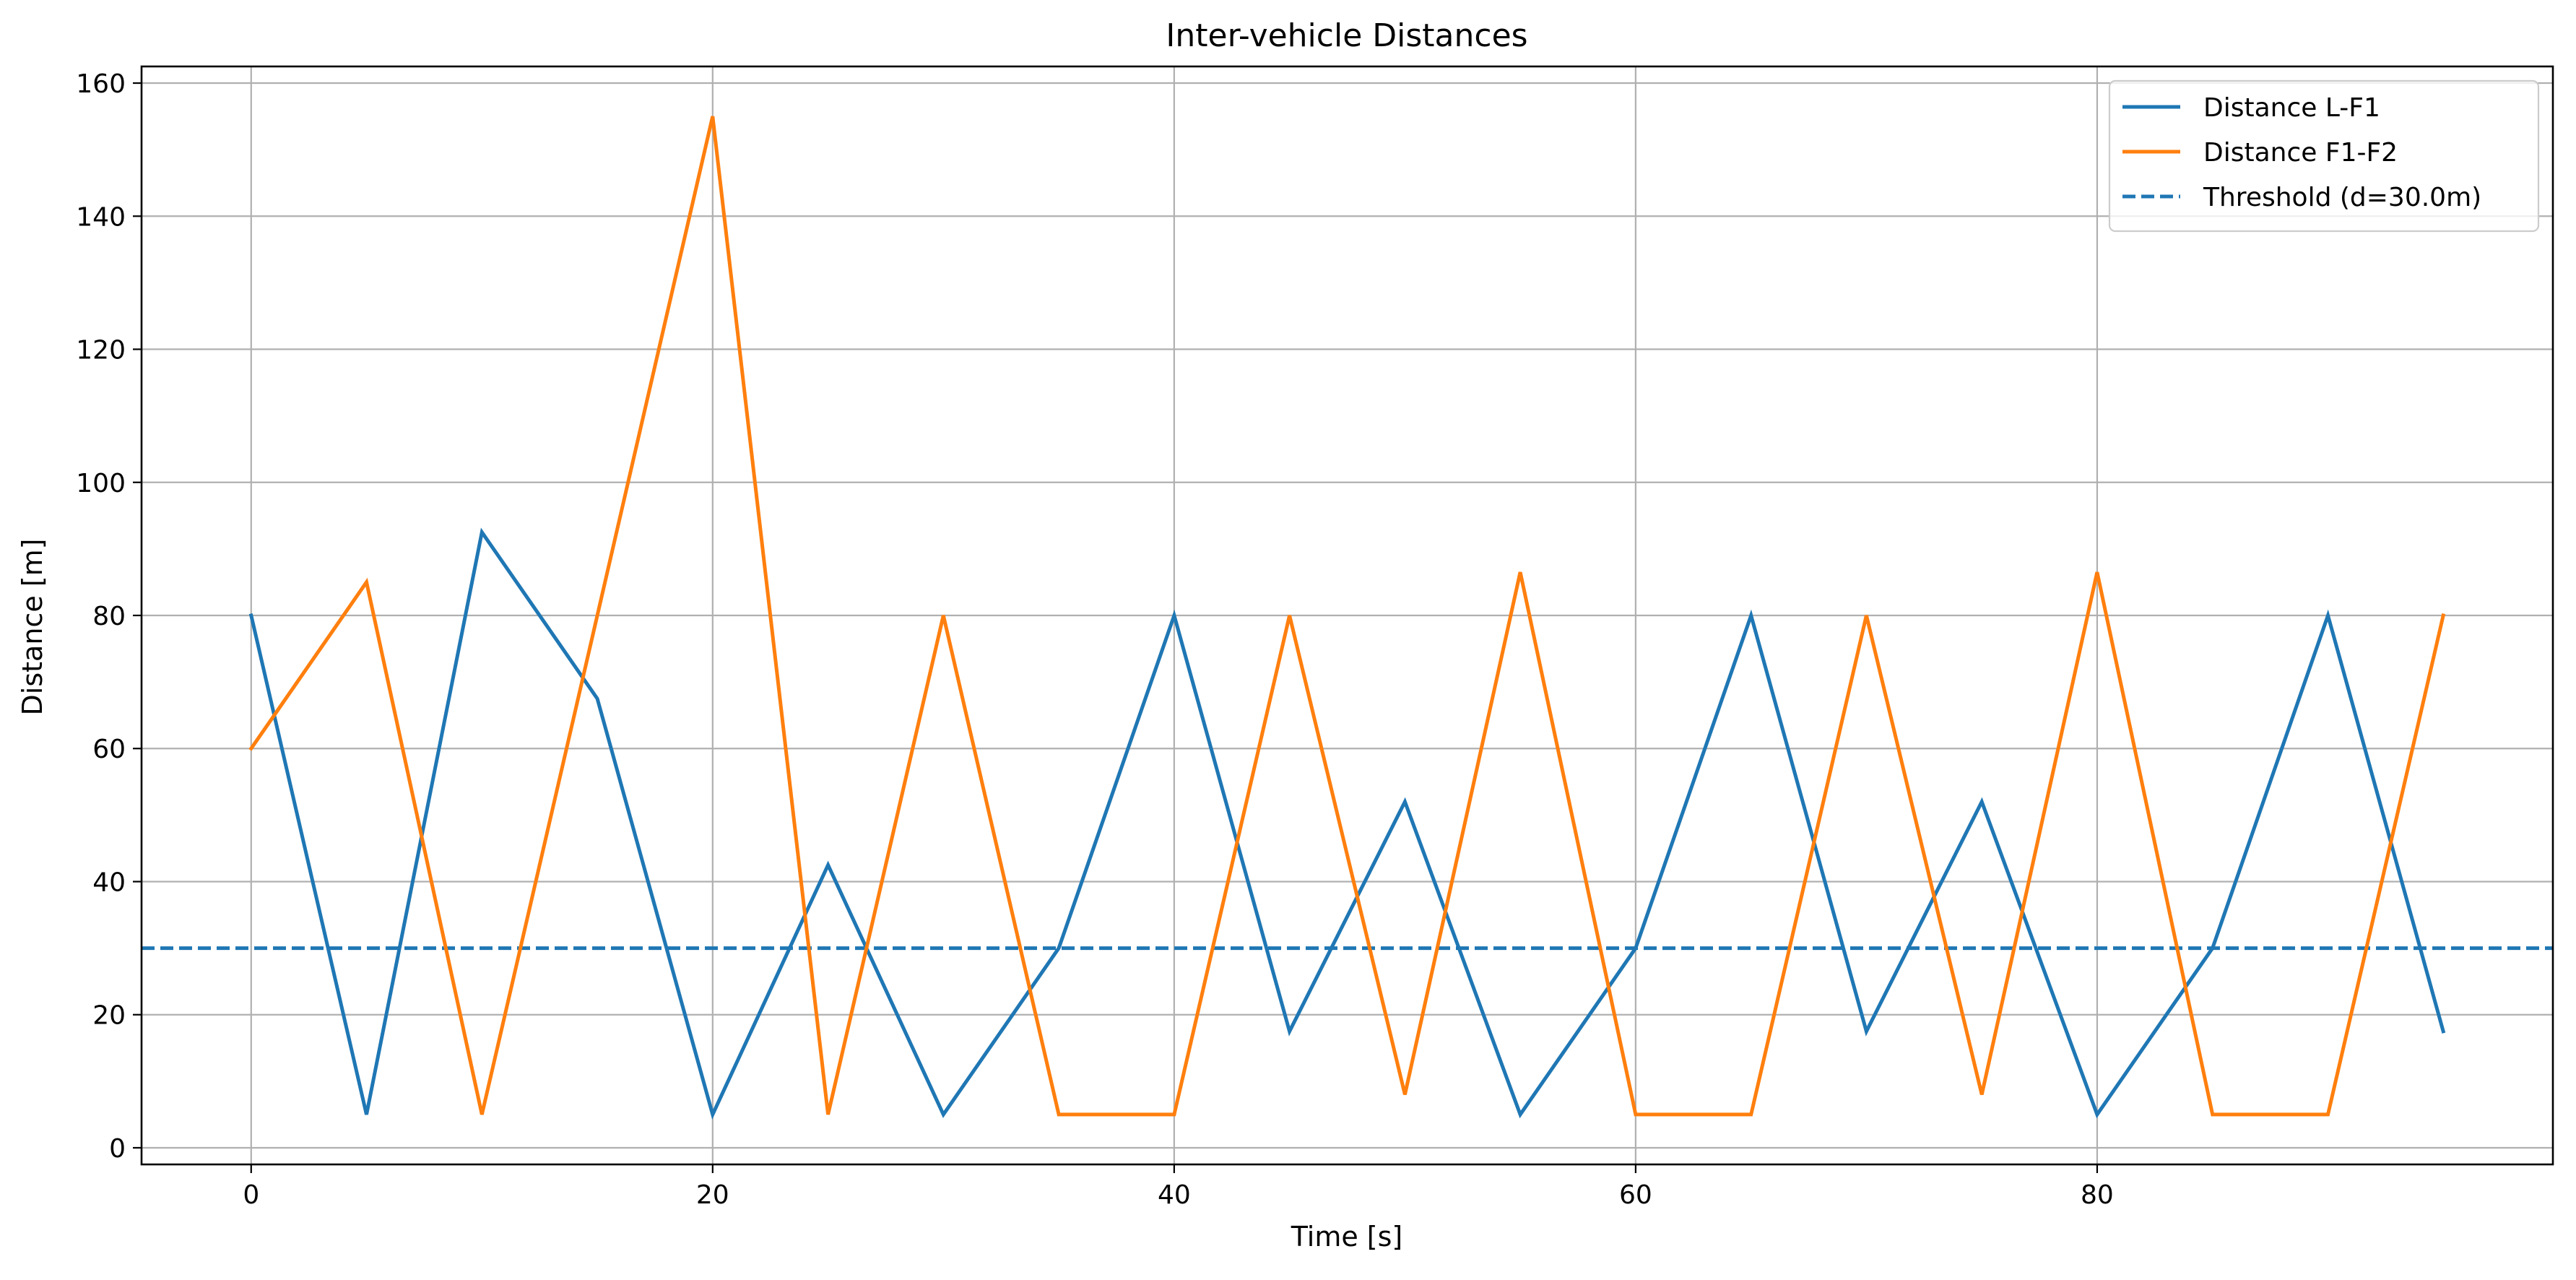 The image size is (2576, 1280). What do you see at coordinates (2342, 197) in the screenshot?
I see `legend-label: Threshold (d=30.0m)` at bounding box center [2342, 197].